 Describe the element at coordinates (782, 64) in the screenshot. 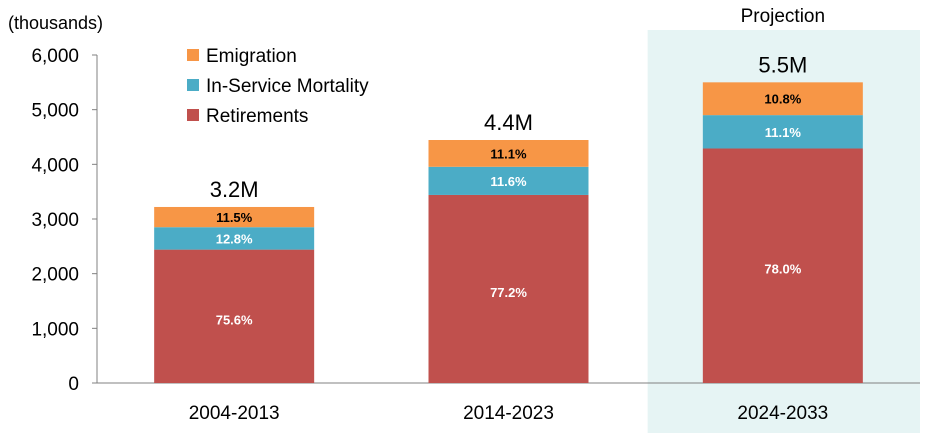

I see `bar-total-label: 5.5M` at that location.